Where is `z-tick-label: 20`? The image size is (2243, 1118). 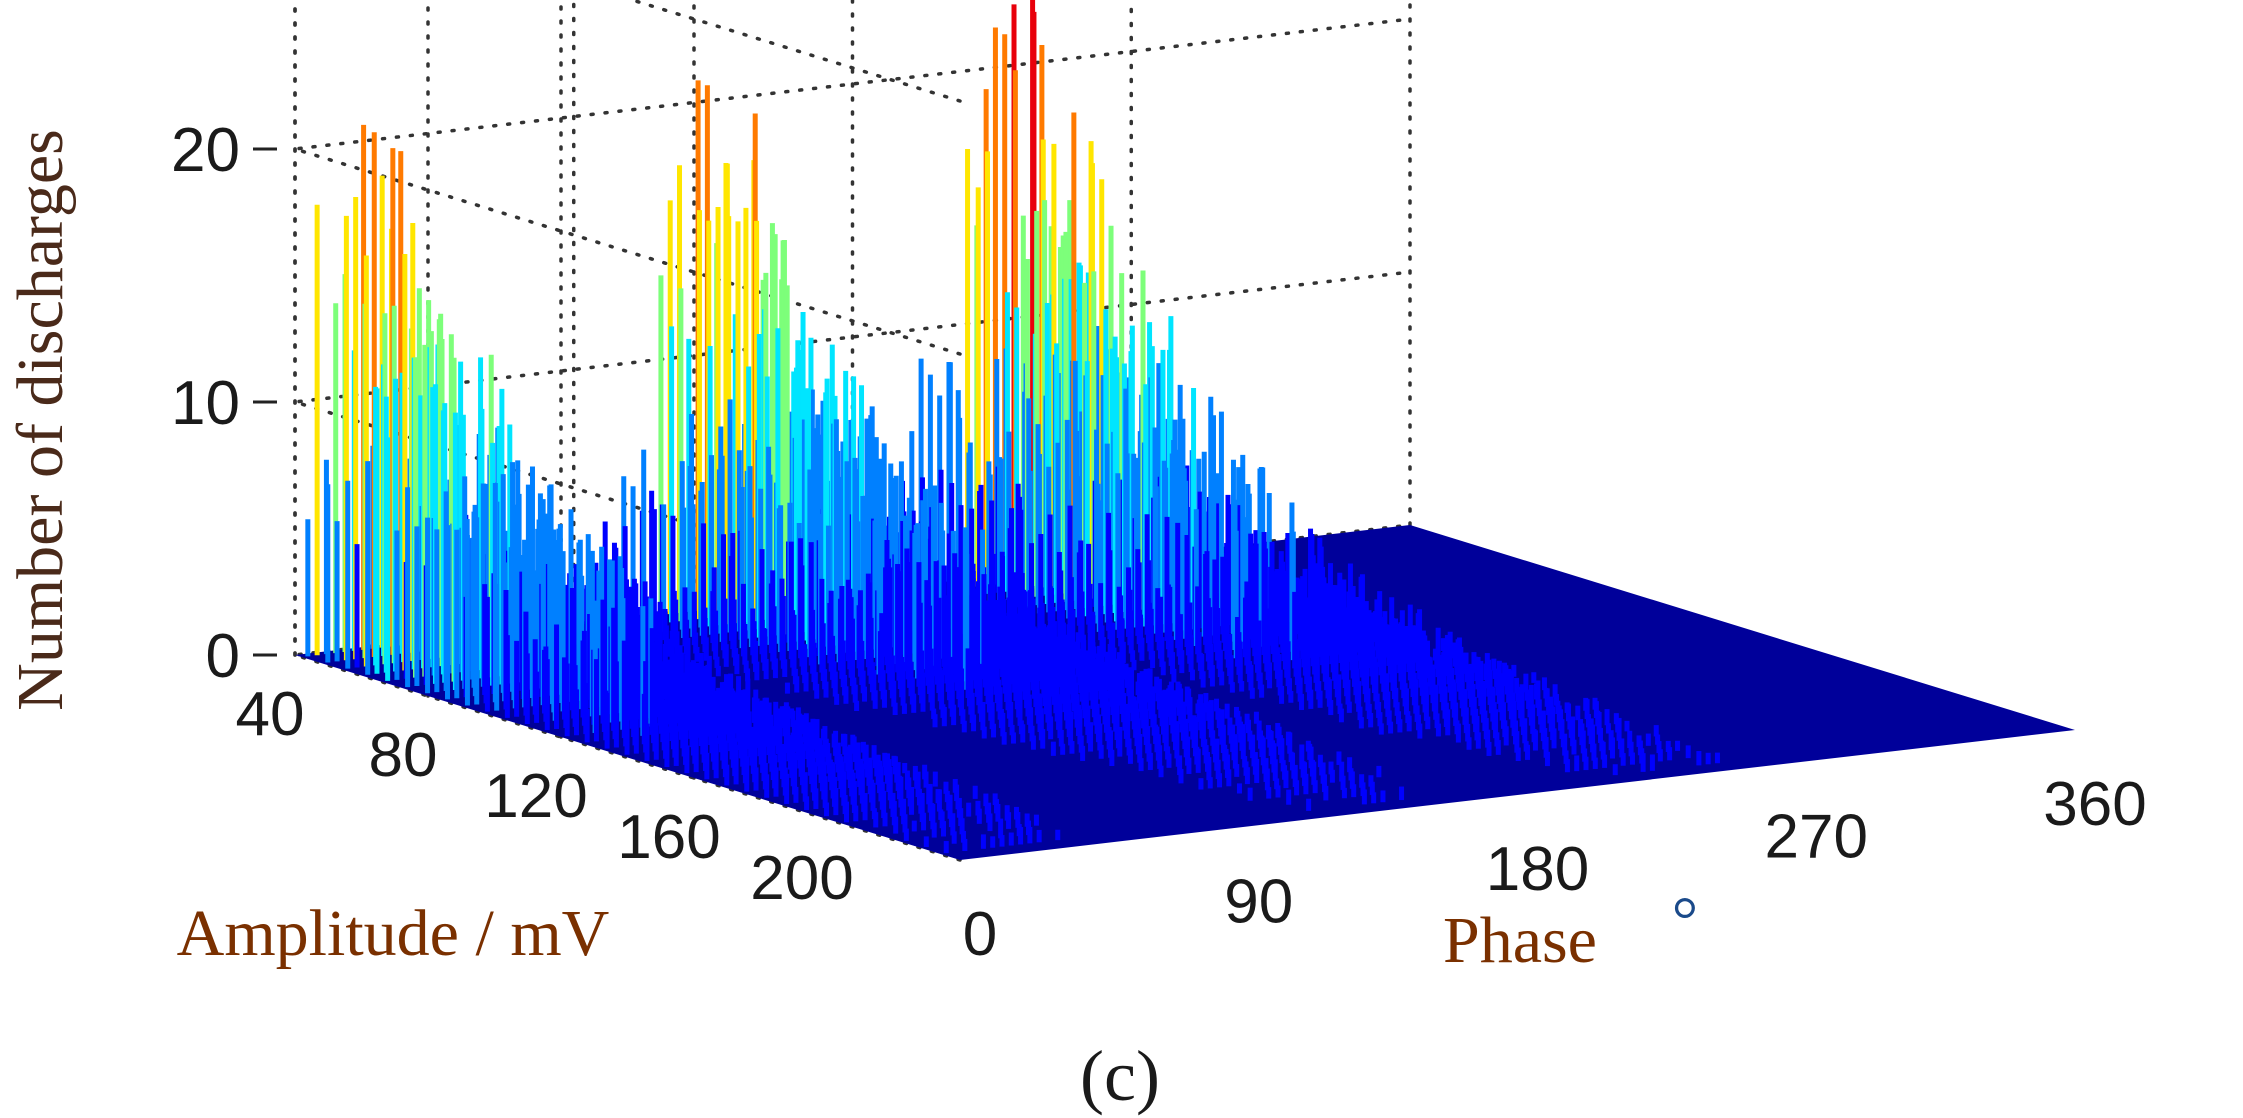 z-tick-label: 20 is located at coordinates (205, 150).